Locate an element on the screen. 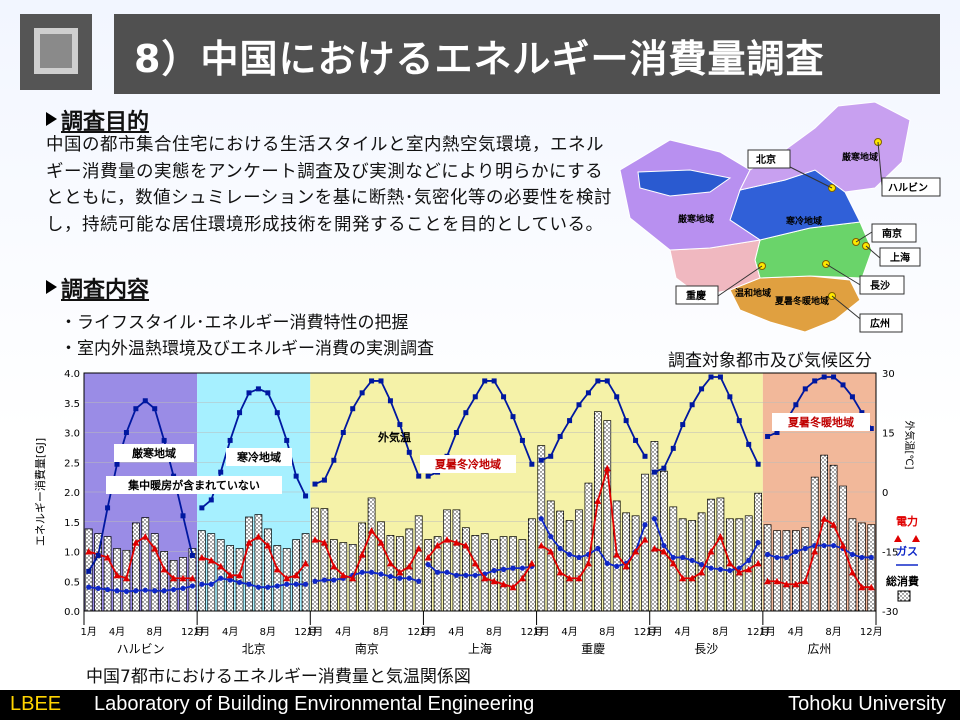 This screenshot has height=720, width=960. triangle-bullet-icon is located at coordinates (51, 287).